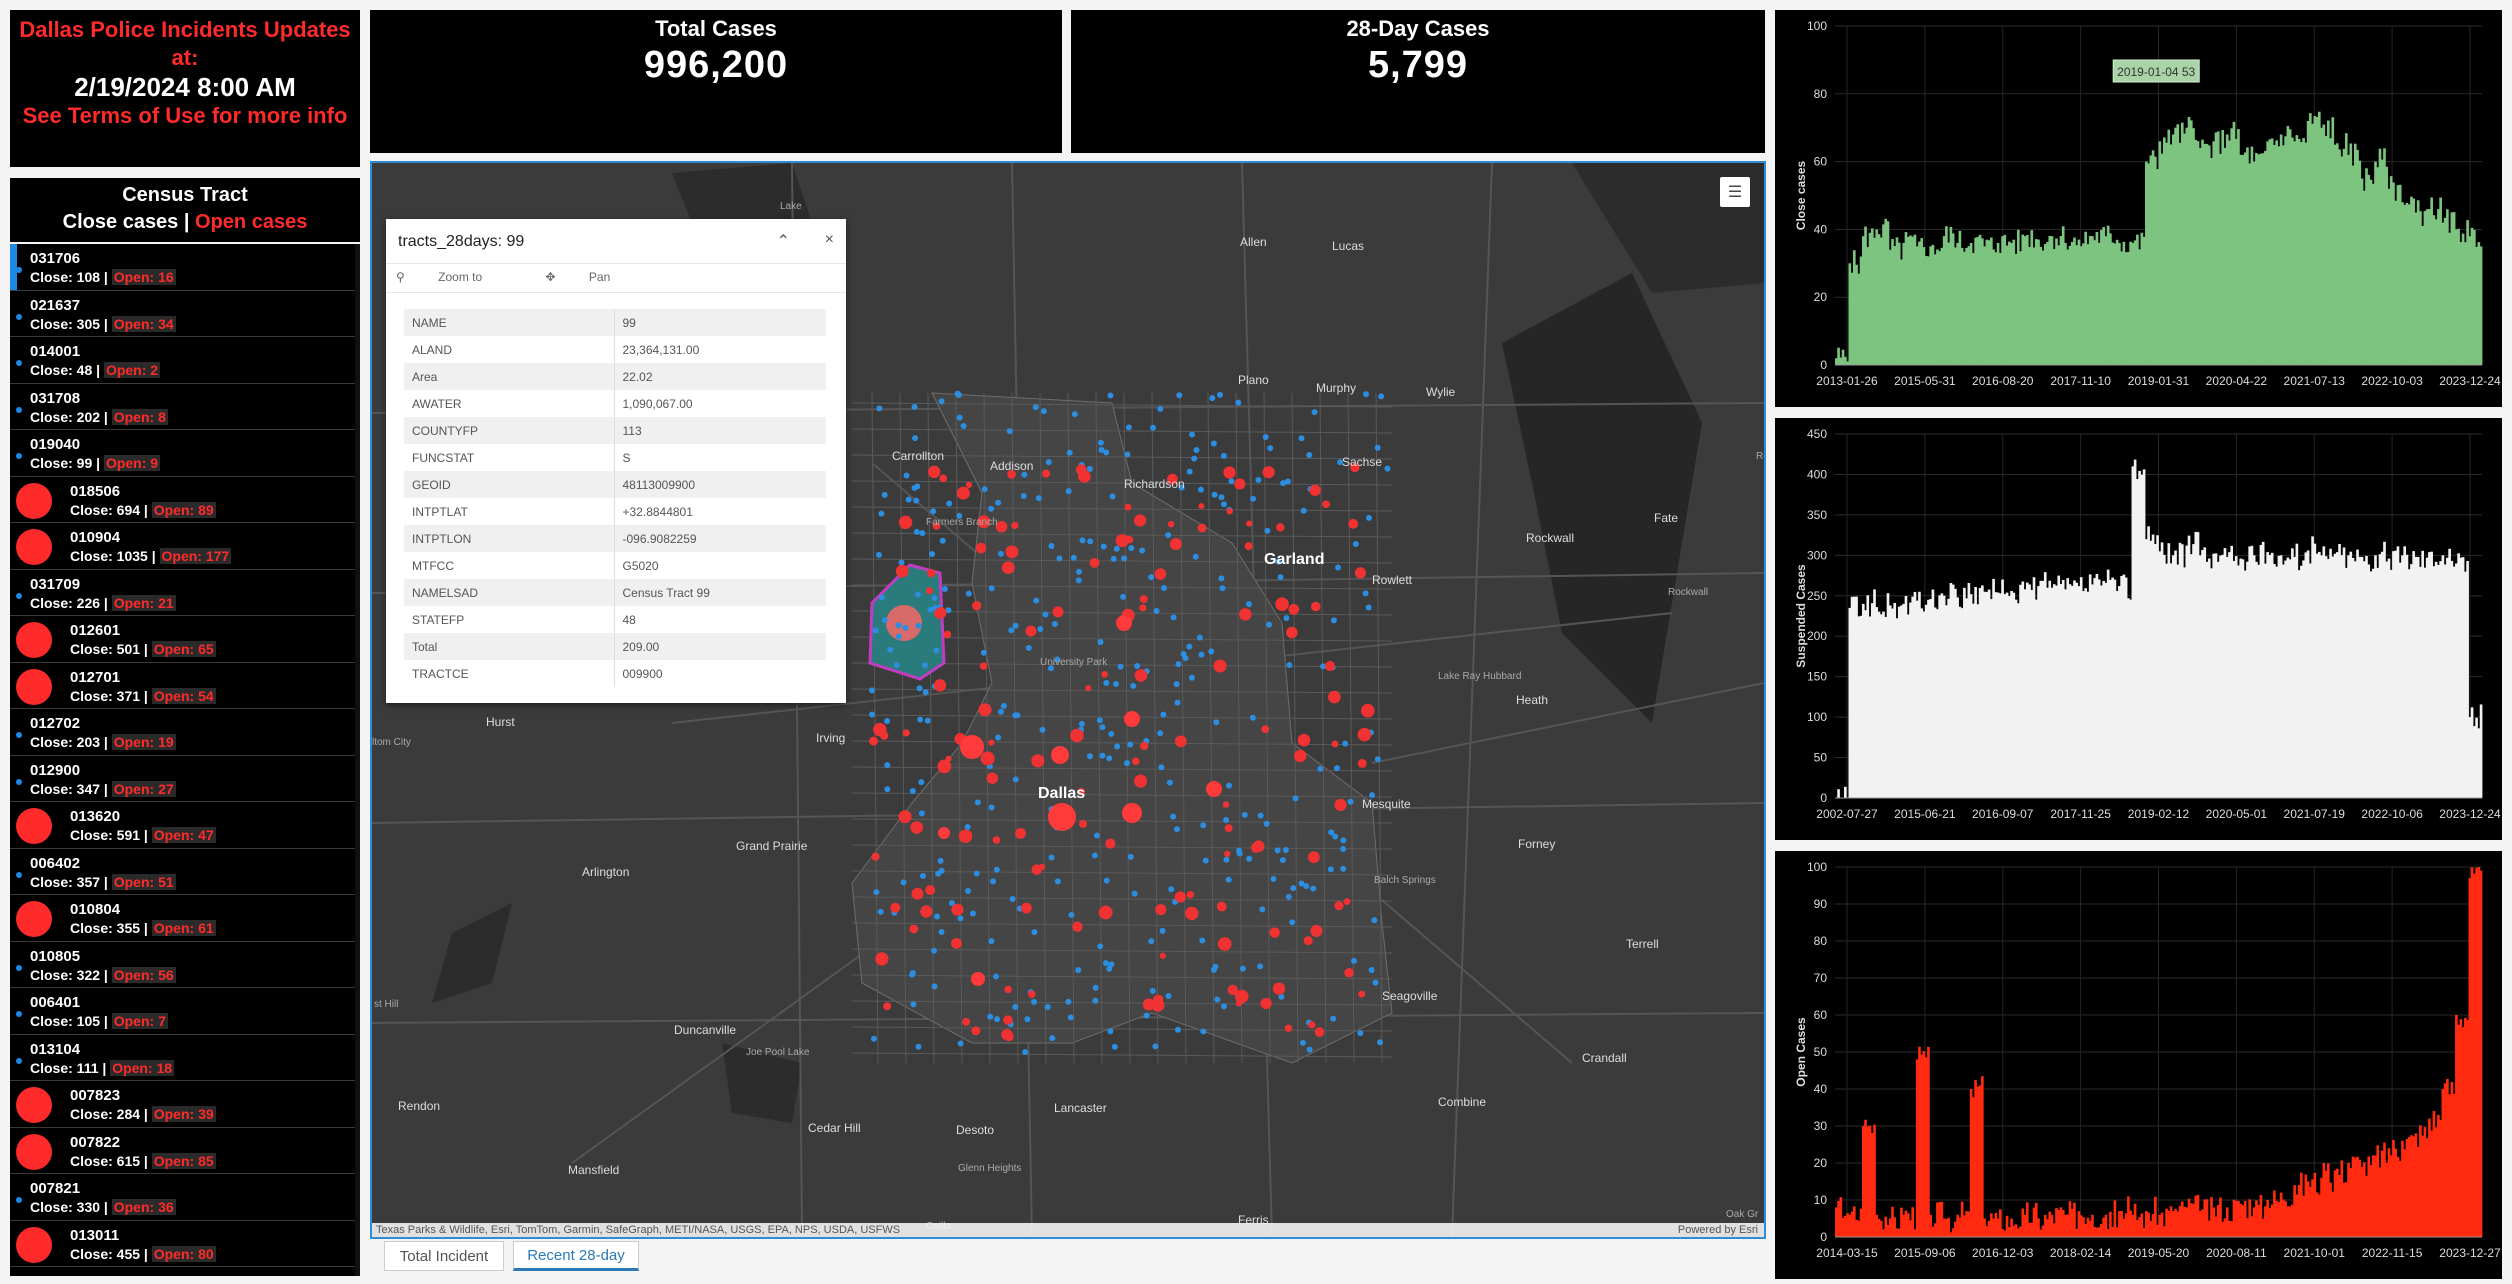 The width and height of the screenshot is (2512, 1284). I want to click on list-item: 031709 Close: 226 | Open: 21, so click(182, 593).